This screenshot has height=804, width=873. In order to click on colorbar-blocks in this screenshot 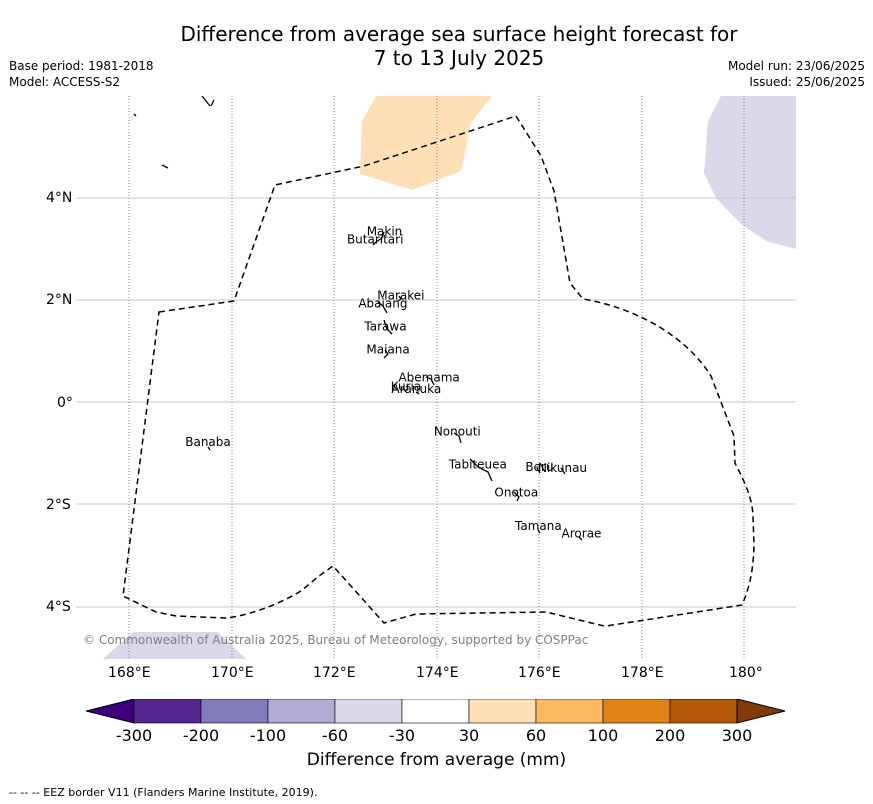, I will do `click(436, 711)`.